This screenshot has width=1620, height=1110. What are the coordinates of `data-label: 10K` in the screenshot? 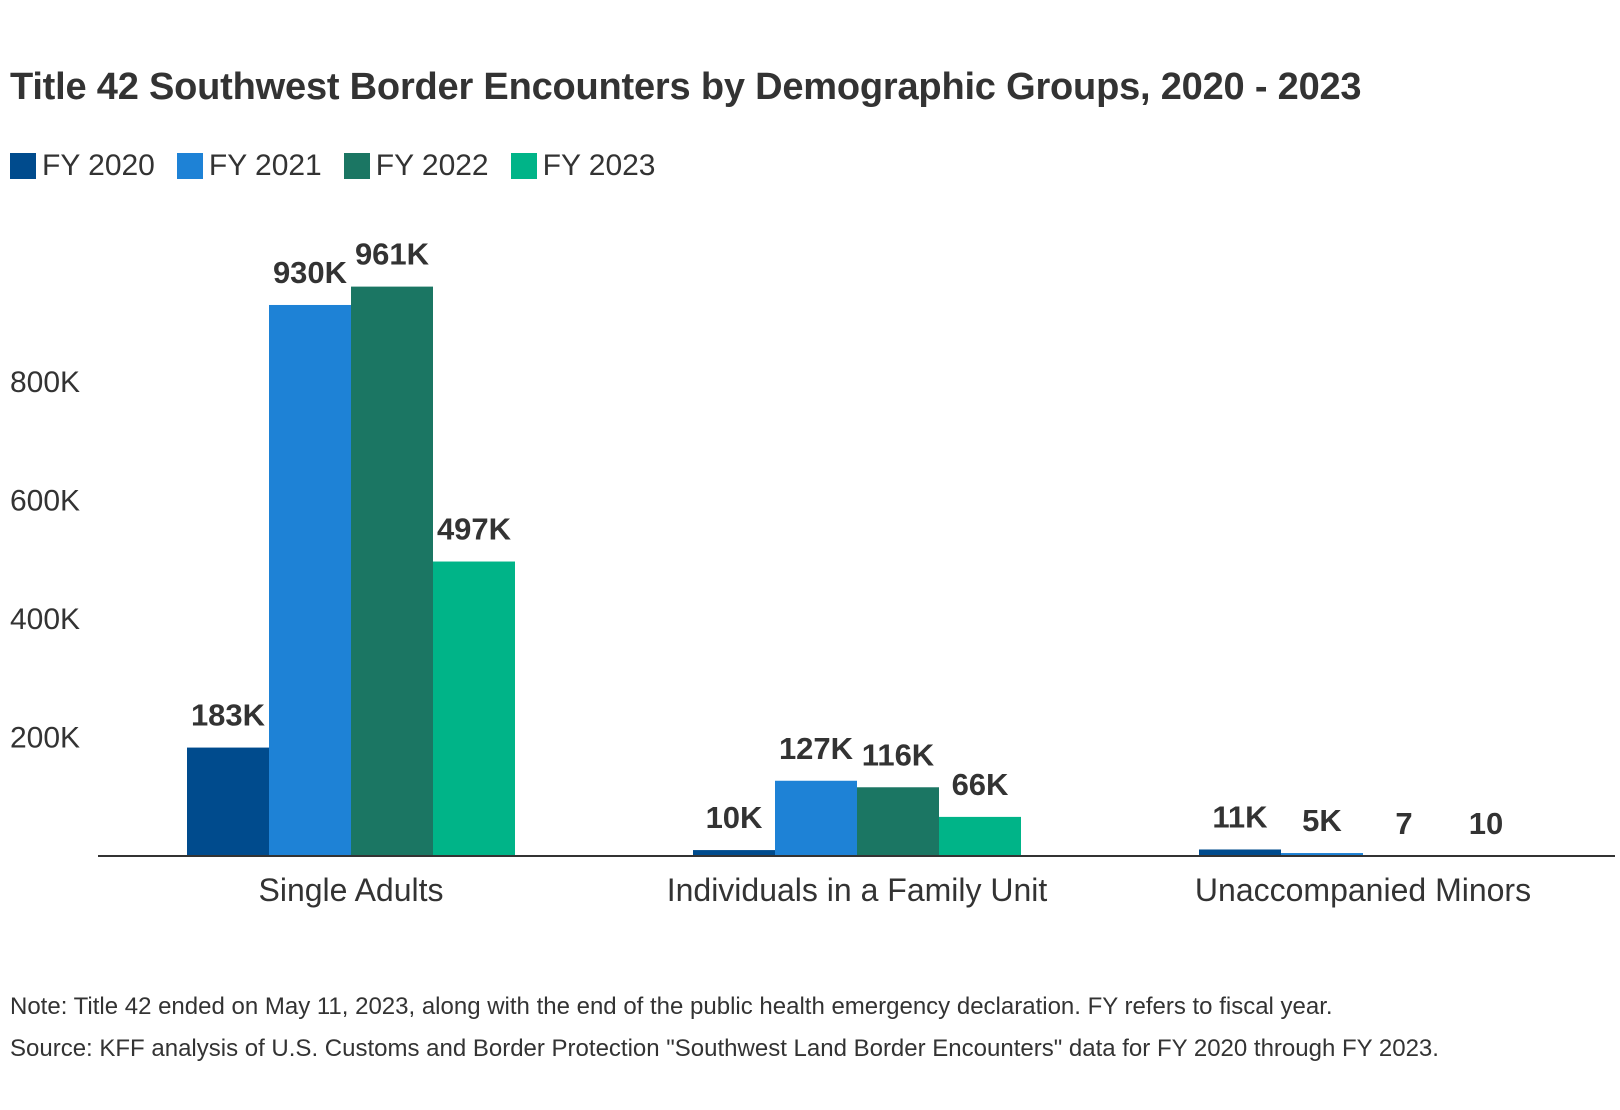 It's located at (734, 817).